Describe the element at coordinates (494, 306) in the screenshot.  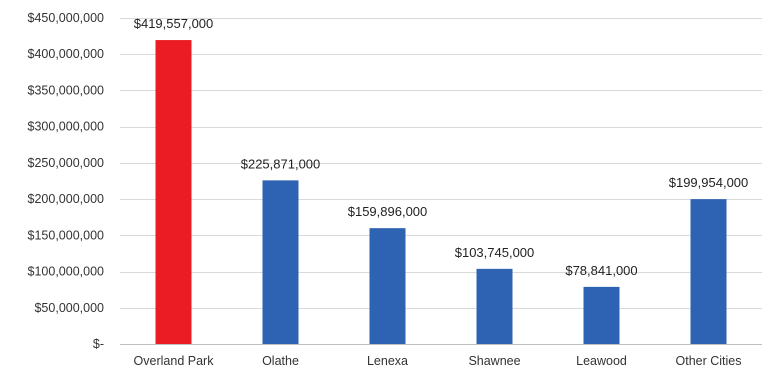
I see `bar-shawnee` at that location.